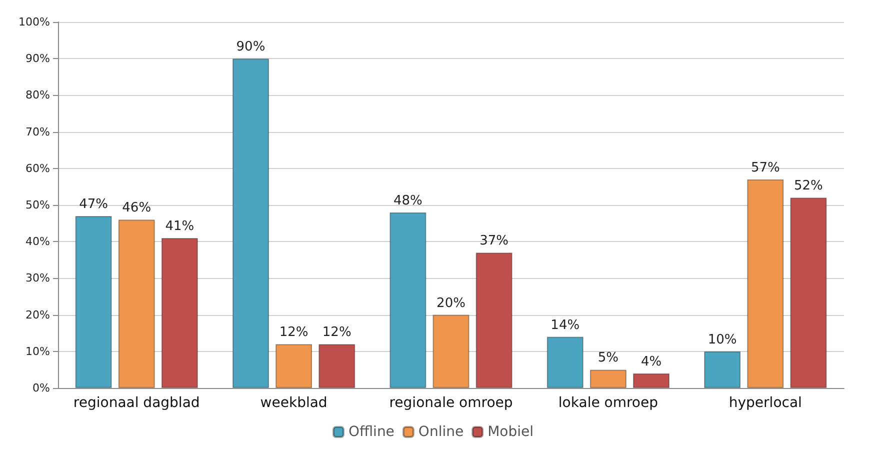 The width and height of the screenshot is (870, 456). What do you see at coordinates (38, 351) in the screenshot?
I see `y-tick-label: 10%` at bounding box center [38, 351].